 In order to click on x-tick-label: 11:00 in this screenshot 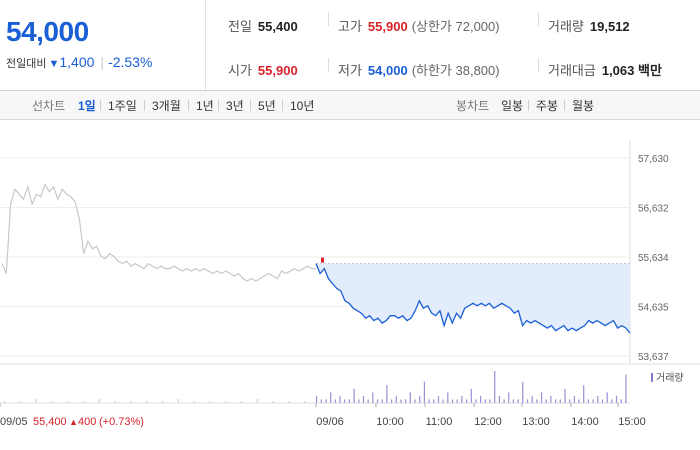, I will do `click(439, 422)`.